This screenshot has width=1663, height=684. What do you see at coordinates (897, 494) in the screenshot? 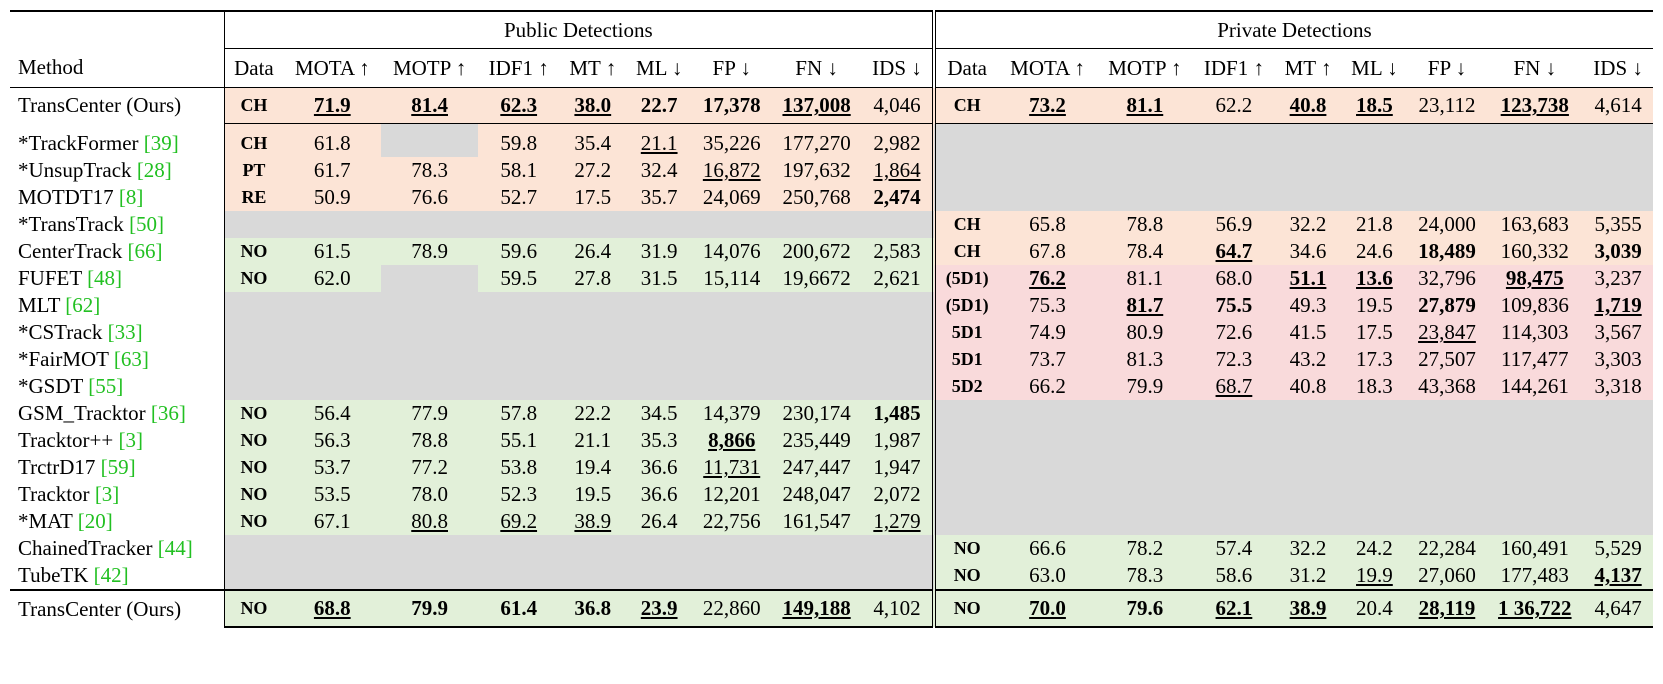
I see `metric-value: 2,072` at bounding box center [897, 494].